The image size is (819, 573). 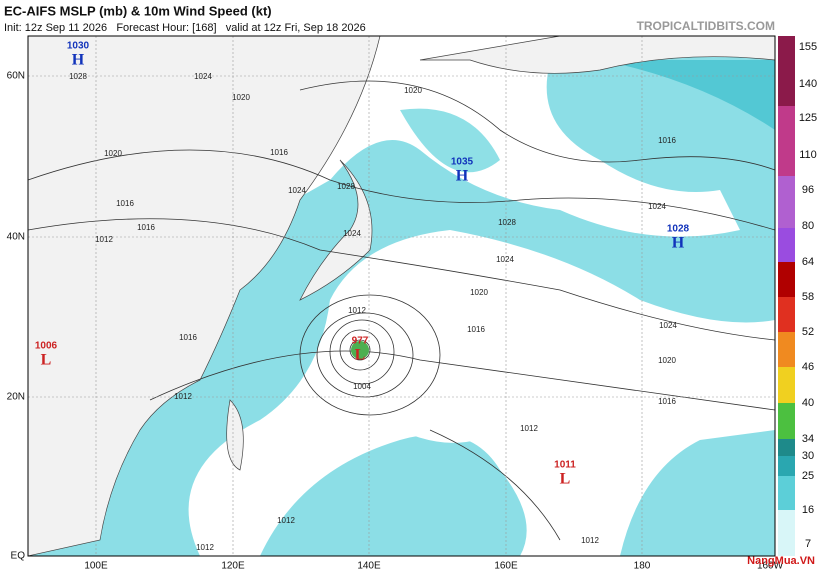 I want to click on lon-label: 180, so click(x=642, y=566).